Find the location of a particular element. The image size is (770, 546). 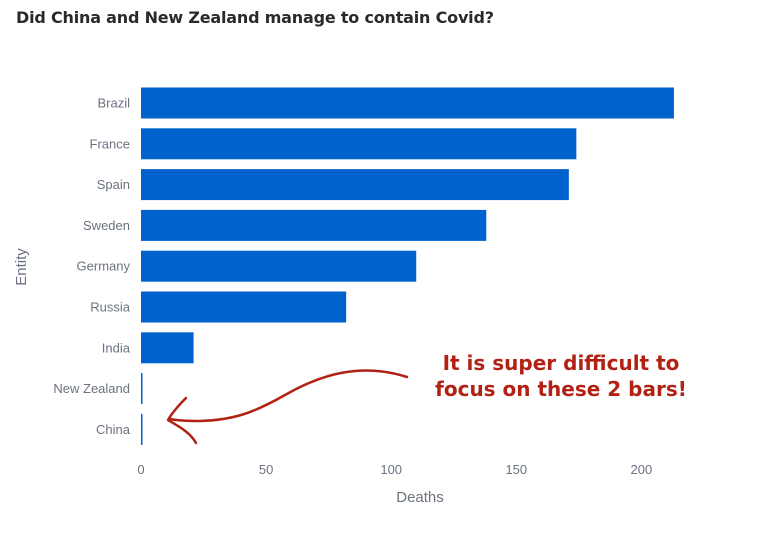

y-tick-label: New Zealand is located at coordinates (91, 388).